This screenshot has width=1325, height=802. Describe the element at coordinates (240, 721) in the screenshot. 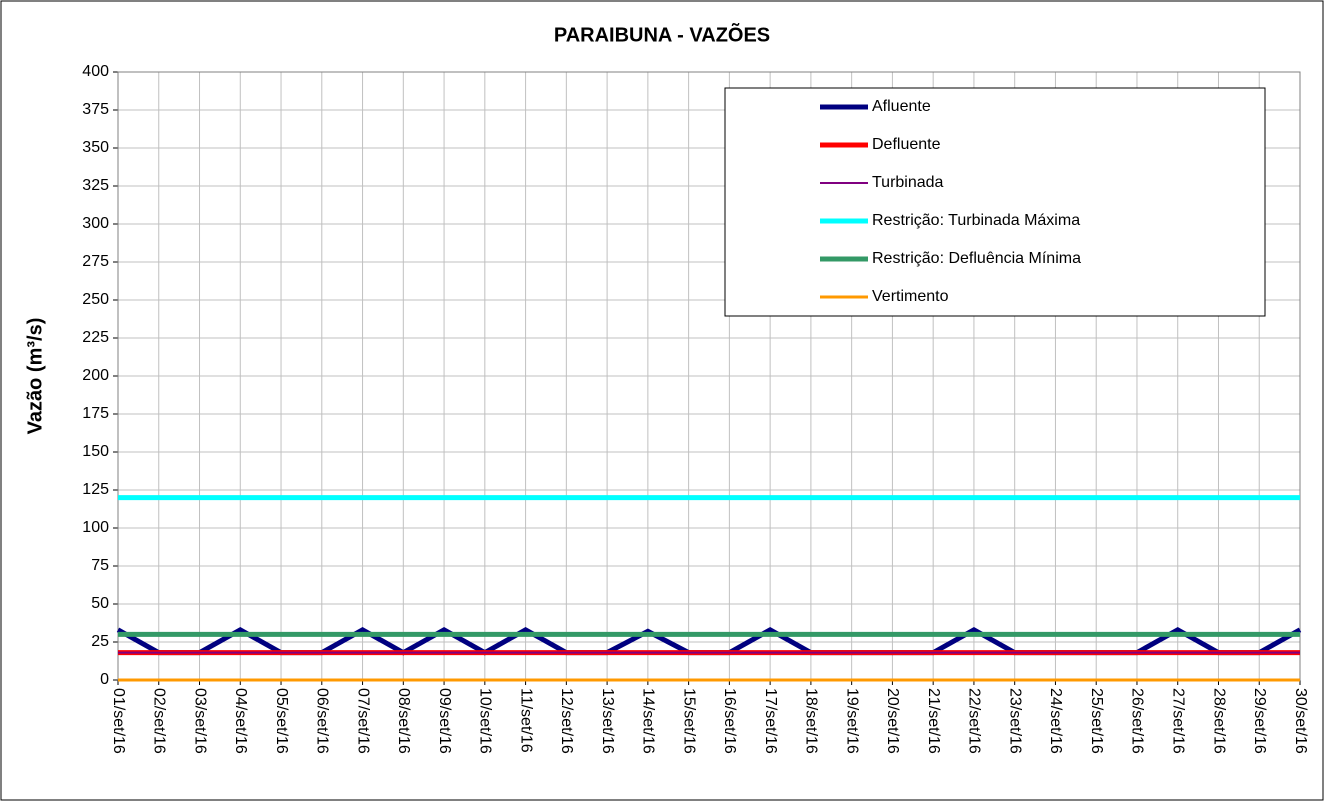

I see `x-tick-label: 04/set/16` at that location.